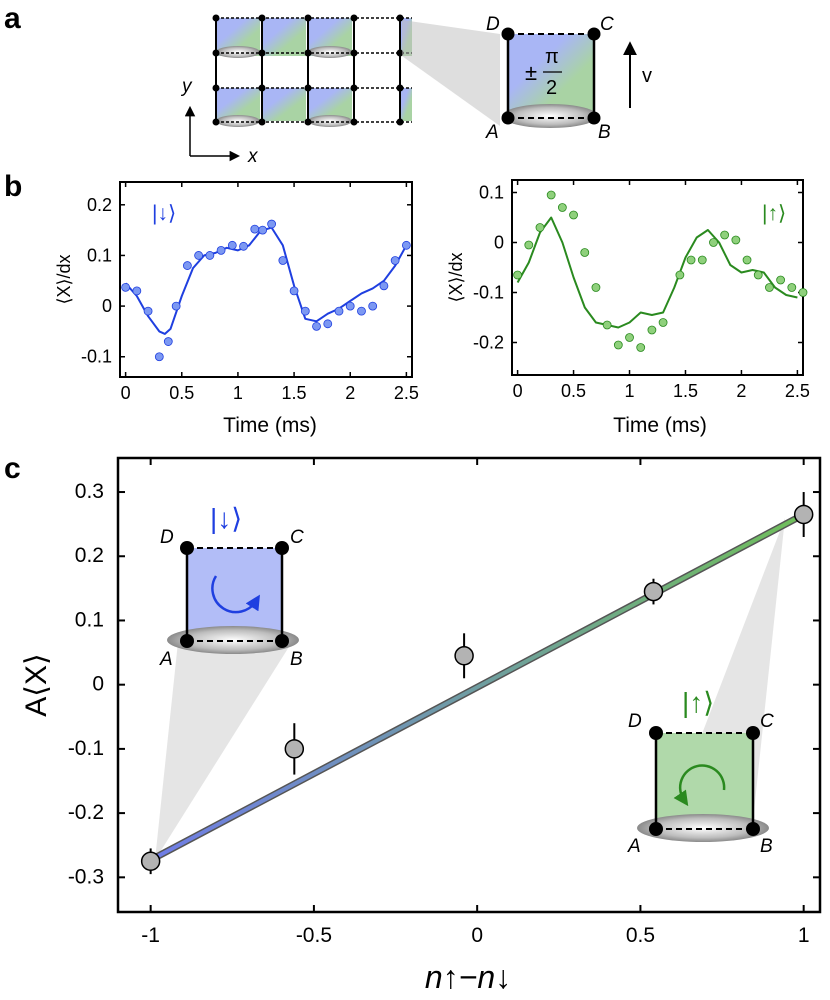 The width and height of the screenshot is (830, 1000). What do you see at coordinates (314, 935) in the screenshot?
I see `x-tick-label: -0.5` at bounding box center [314, 935].